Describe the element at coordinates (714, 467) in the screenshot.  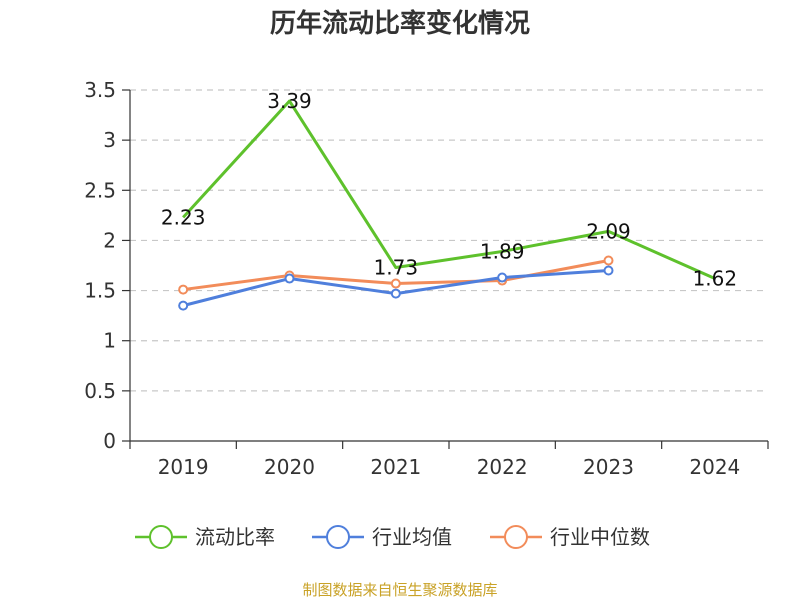
I see `x-tick-label: 2024` at that location.